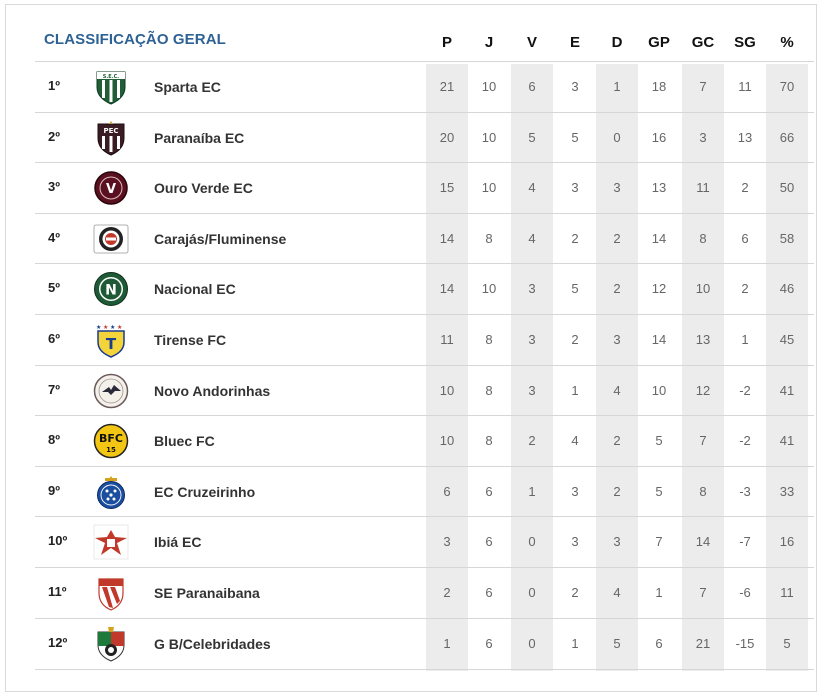 The height and width of the screenshot is (698, 824). Describe the element at coordinates (703, 390) in the screenshot. I see `stat-gc-cell: 12` at that location.